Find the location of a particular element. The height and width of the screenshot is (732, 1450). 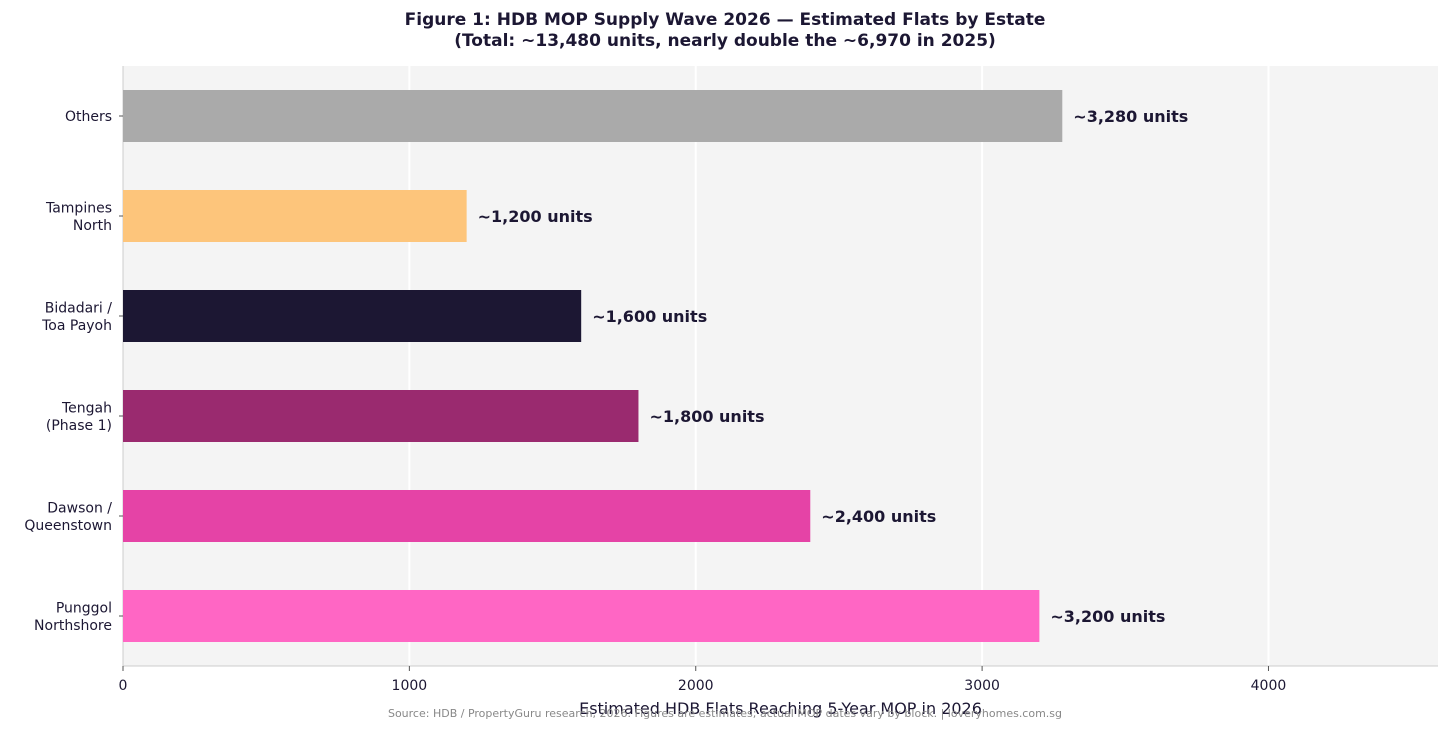

data-label: ~1,800 units is located at coordinates (706, 416).